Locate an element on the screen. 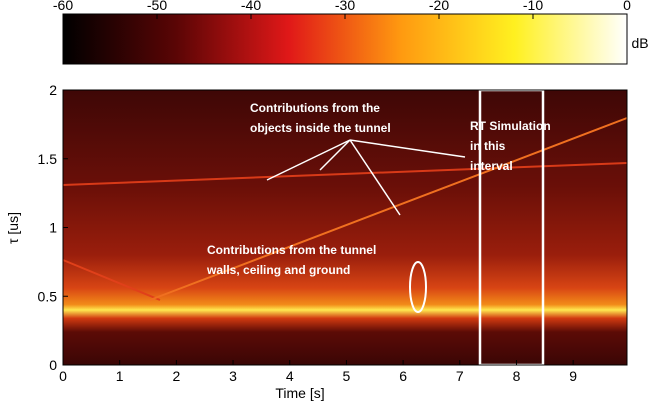  x-tick-label: 7 is located at coordinates (460, 376).